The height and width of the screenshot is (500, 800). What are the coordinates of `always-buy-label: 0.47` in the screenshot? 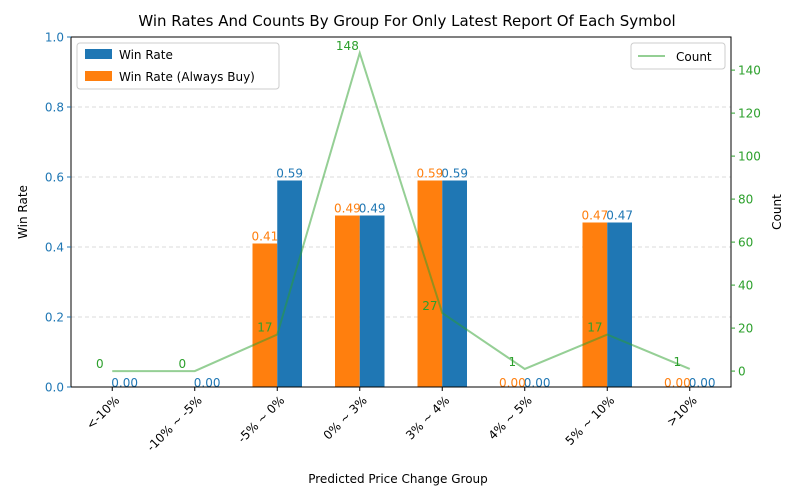 It's located at (595, 216).